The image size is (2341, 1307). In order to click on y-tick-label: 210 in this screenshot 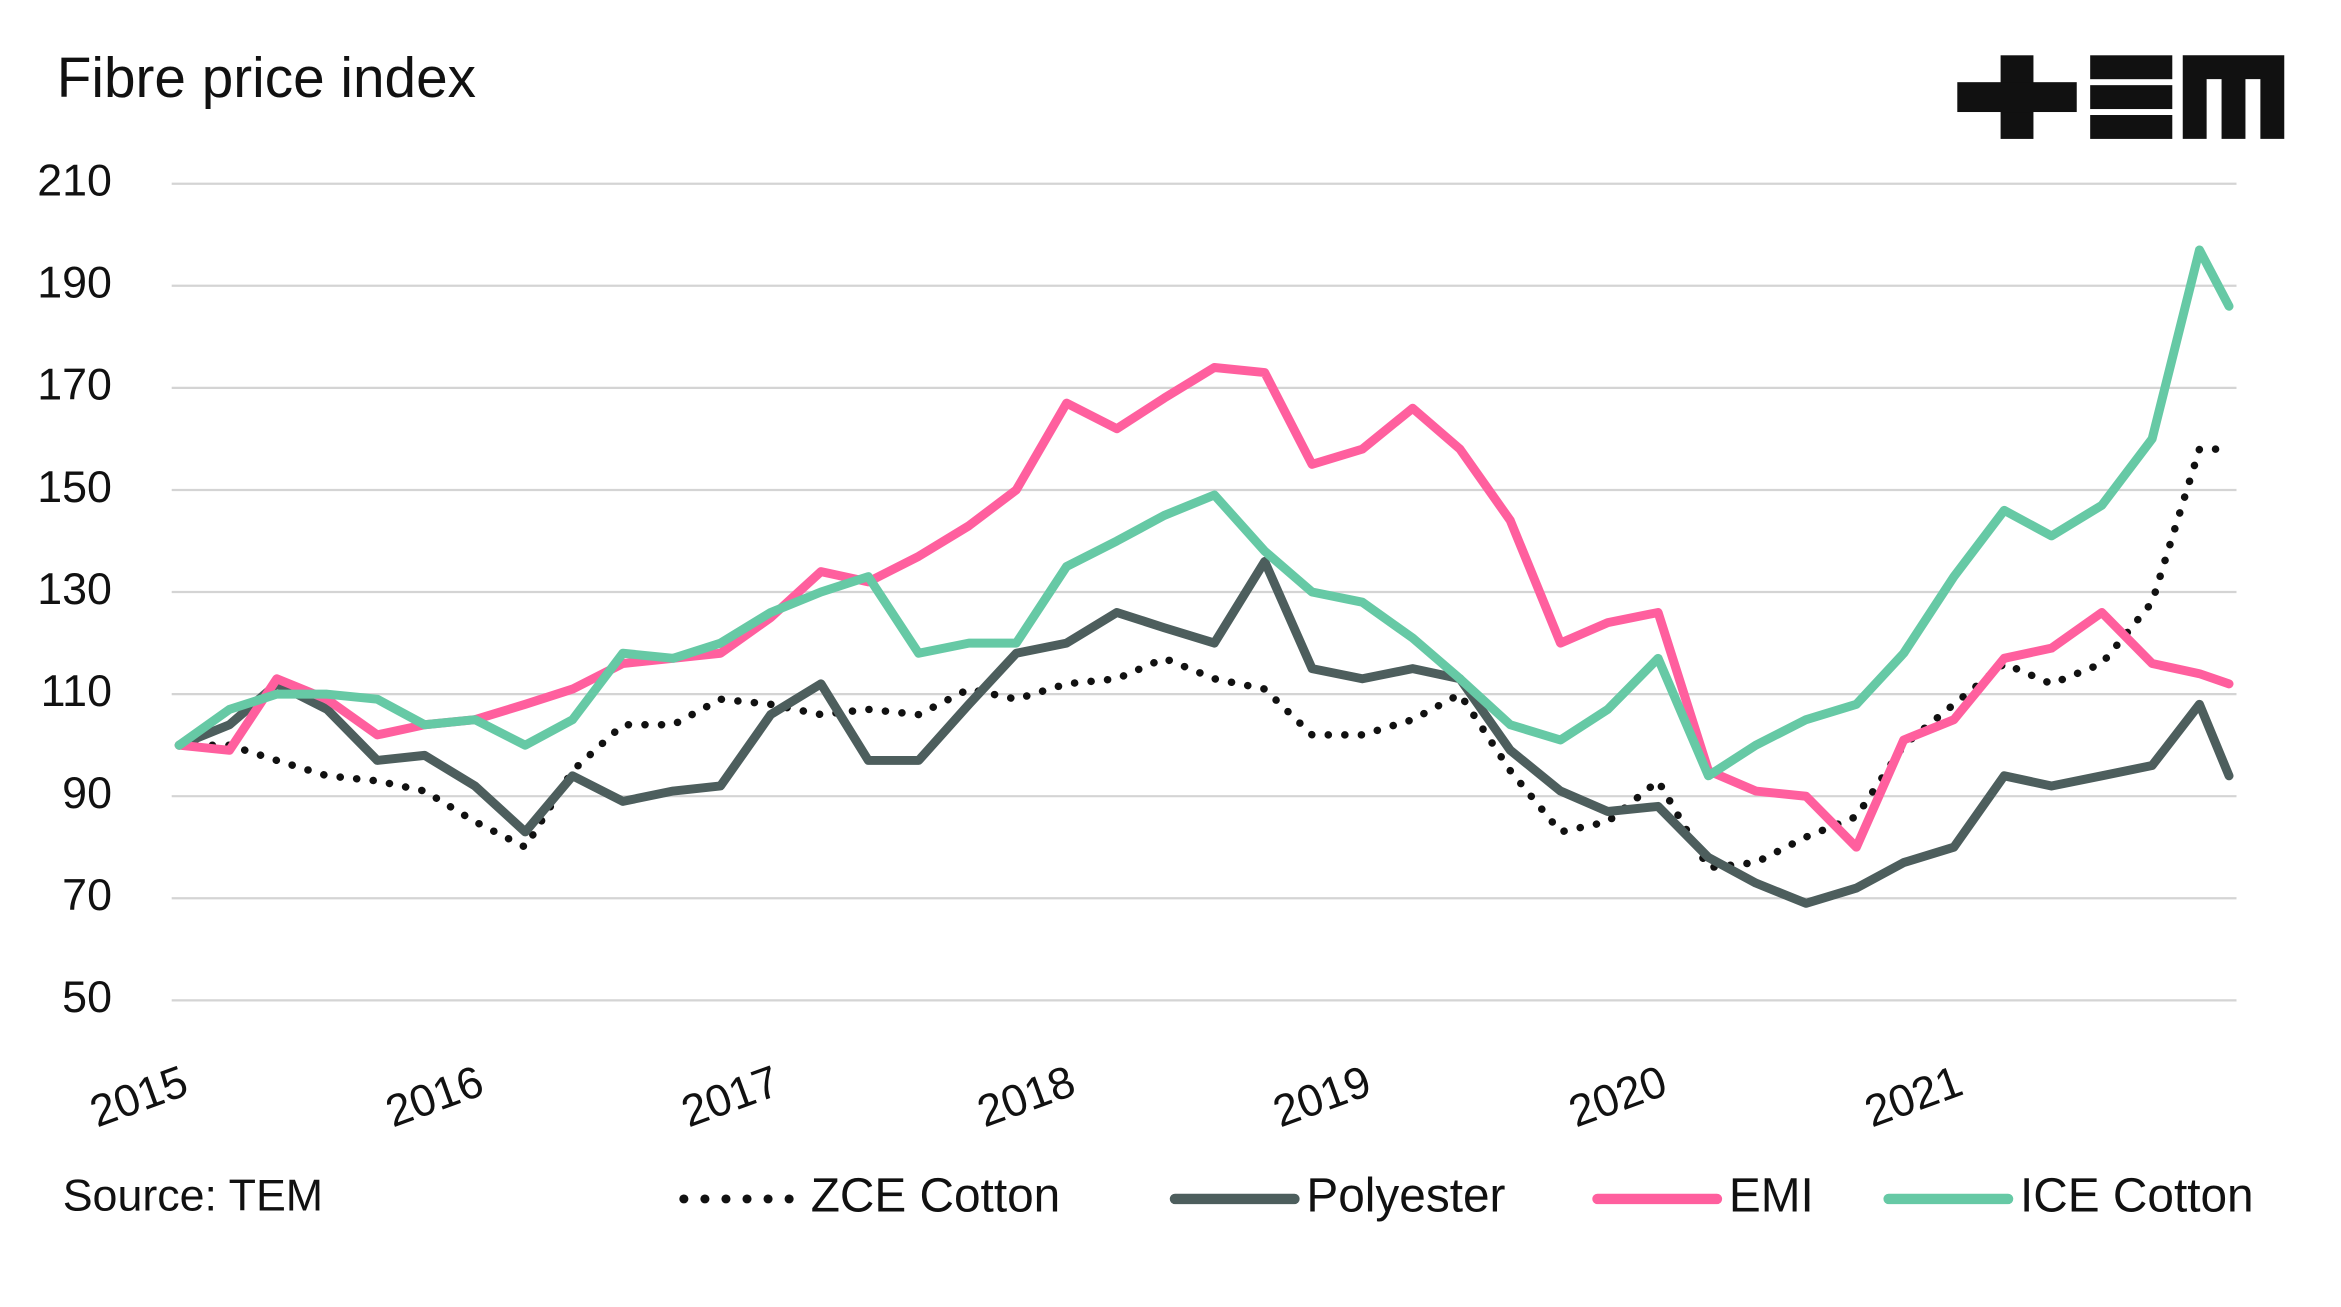, I will do `click(74, 181)`.